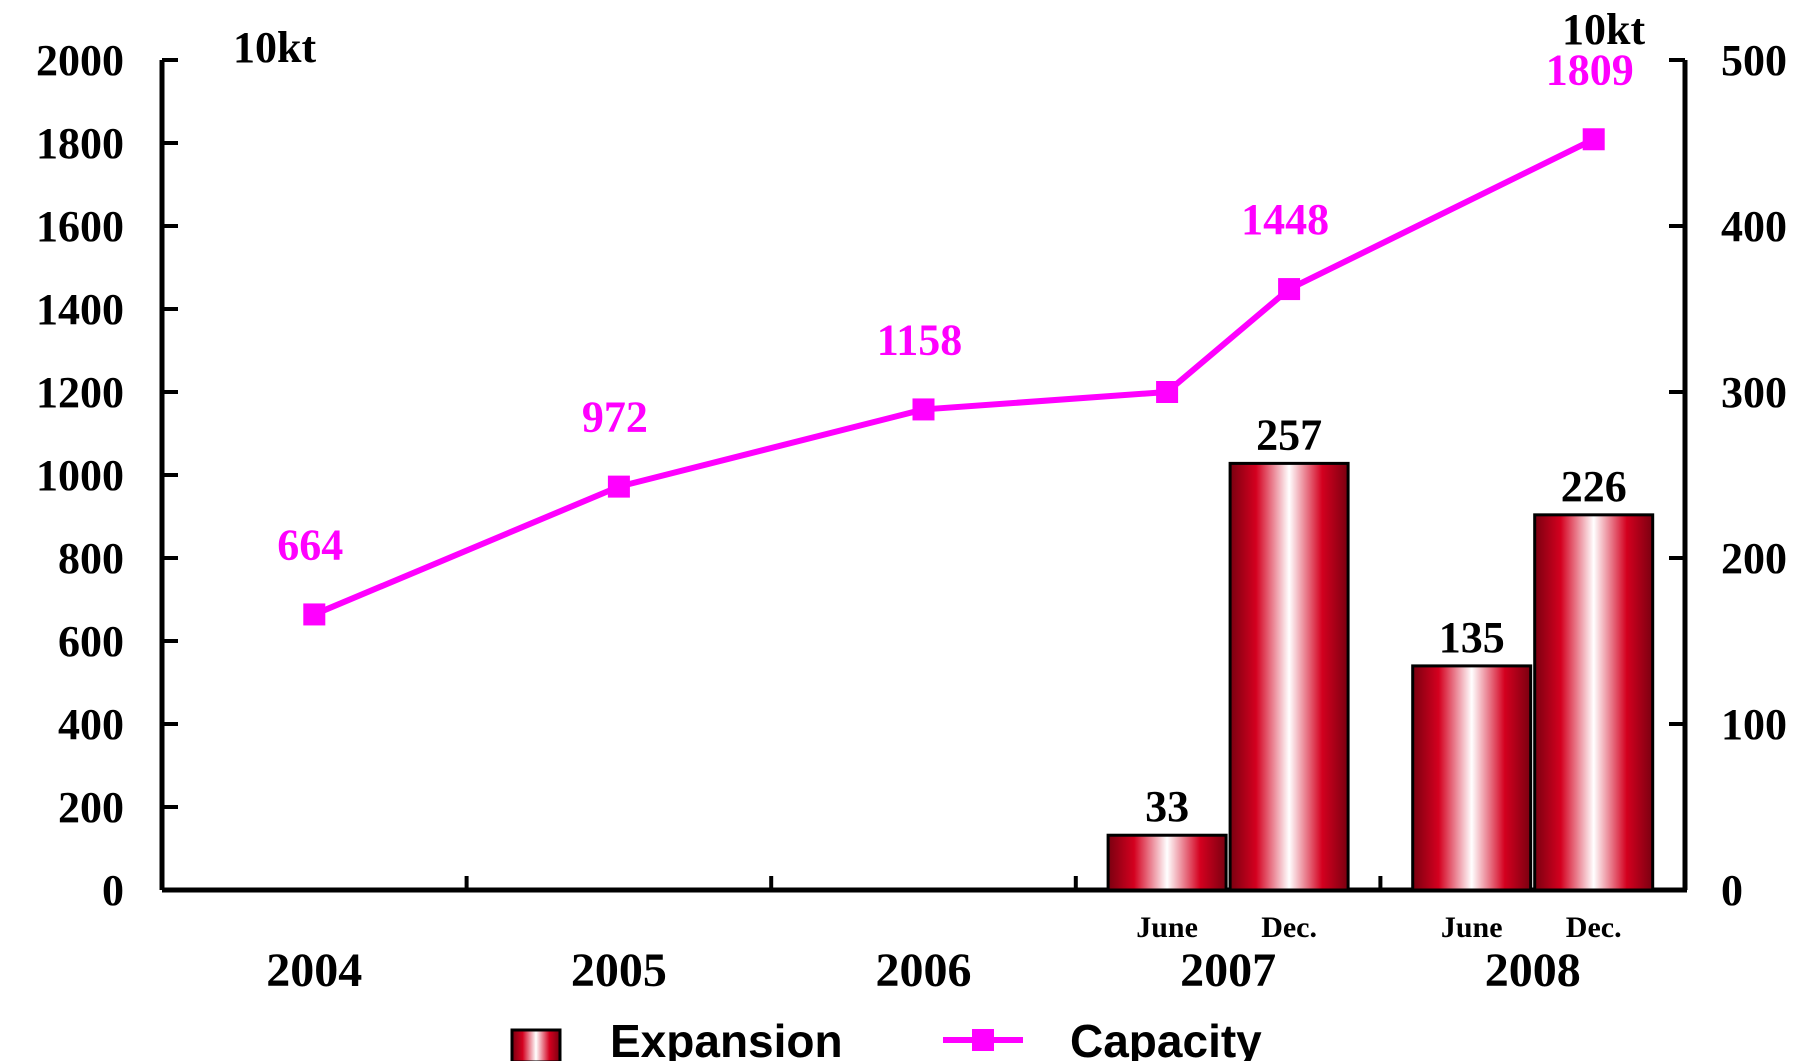  I want to click on left-tick-label: 1000, so click(80, 475).